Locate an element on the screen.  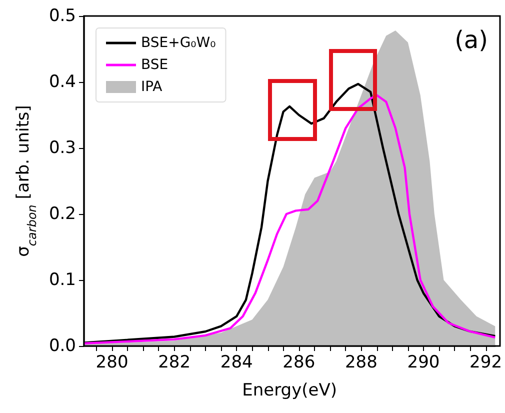
annotation: (a) is located at coordinates (471, 40).